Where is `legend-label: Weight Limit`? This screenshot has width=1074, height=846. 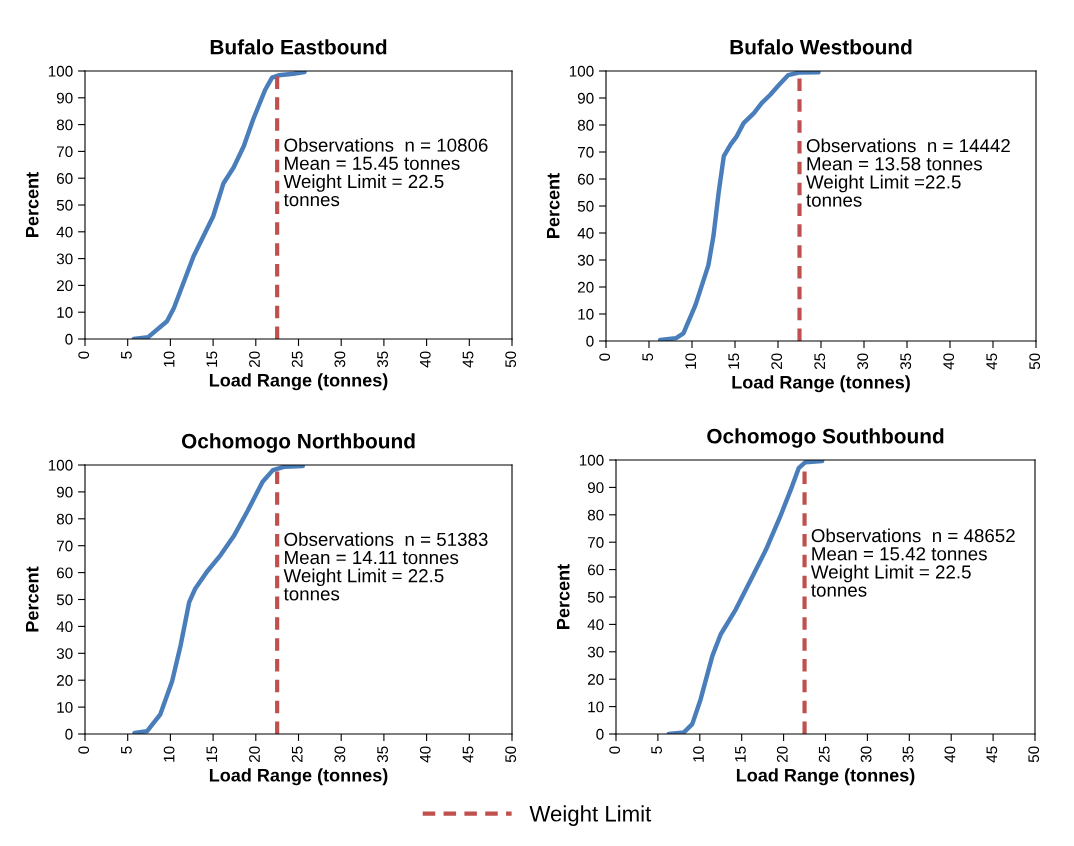 legend-label: Weight Limit is located at coordinates (590, 815).